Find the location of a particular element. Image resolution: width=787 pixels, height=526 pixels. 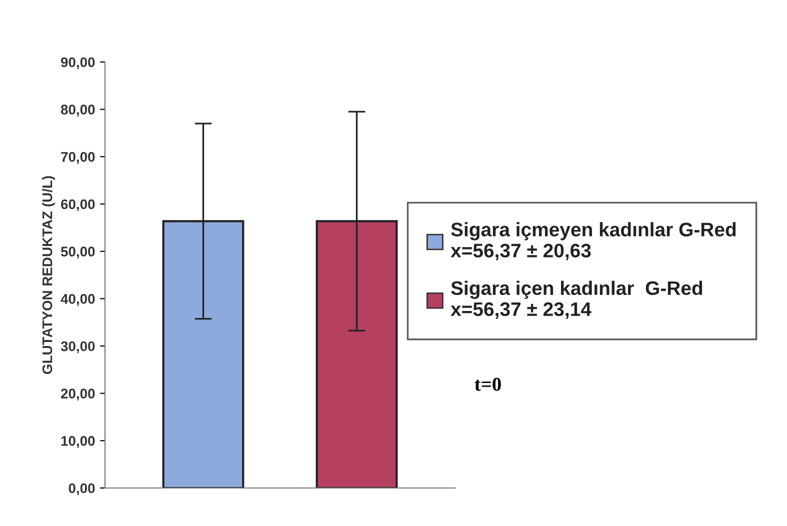

y-tick-label: 60,00 is located at coordinates (78, 205).